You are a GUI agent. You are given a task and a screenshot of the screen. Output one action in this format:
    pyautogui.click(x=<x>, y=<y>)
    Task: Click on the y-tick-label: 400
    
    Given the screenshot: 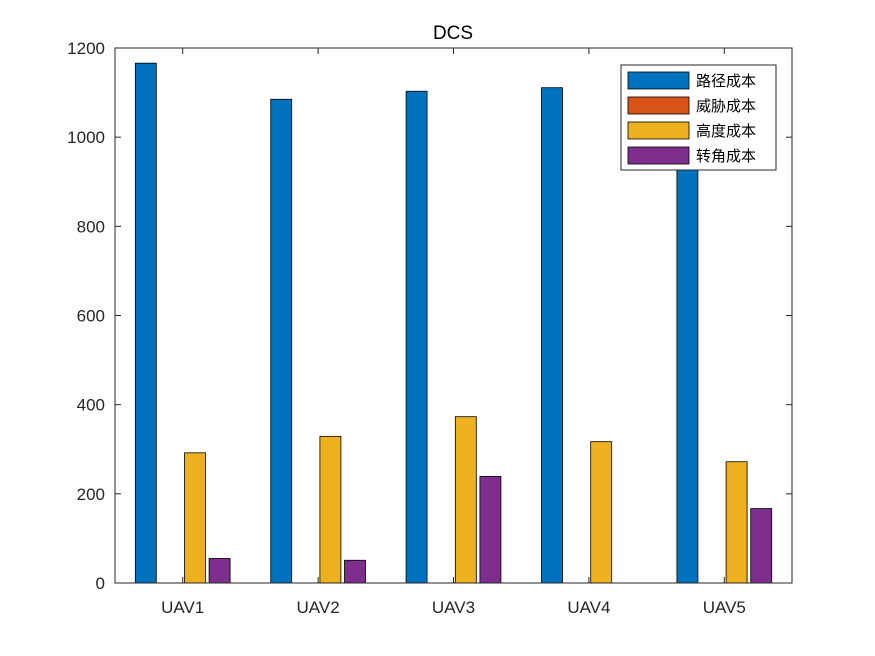 What is the action you would take?
    pyautogui.click(x=91, y=405)
    